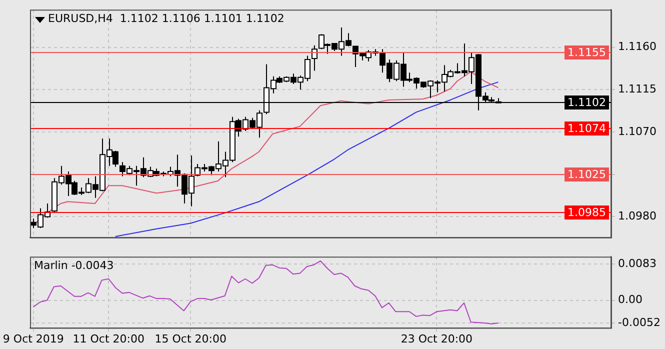 The height and width of the screenshot is (349, 665). What do you see at coordinates (166, 18) in the screenshot?
I see `chart-title: EURUSD,H4 1.1102 1.1106 1.1101 1.1102` at bounding box center [166, 18].